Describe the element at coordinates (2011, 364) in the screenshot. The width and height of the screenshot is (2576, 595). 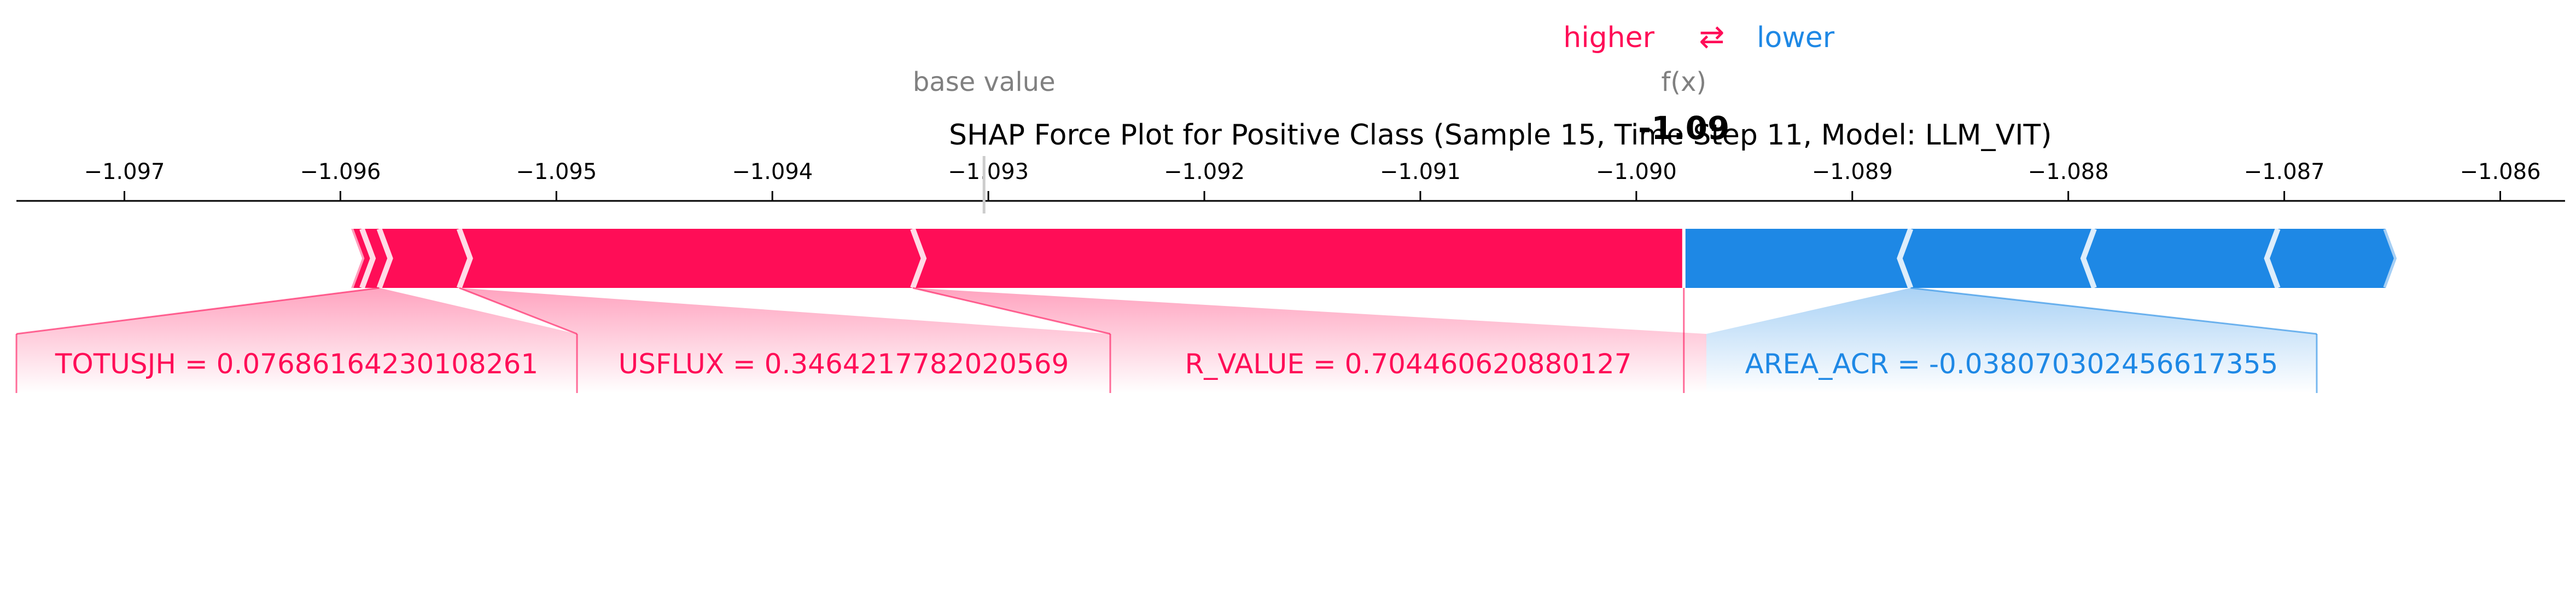
I see `feature-label: AREA_ACR = -0.038070302456617355` at that location.